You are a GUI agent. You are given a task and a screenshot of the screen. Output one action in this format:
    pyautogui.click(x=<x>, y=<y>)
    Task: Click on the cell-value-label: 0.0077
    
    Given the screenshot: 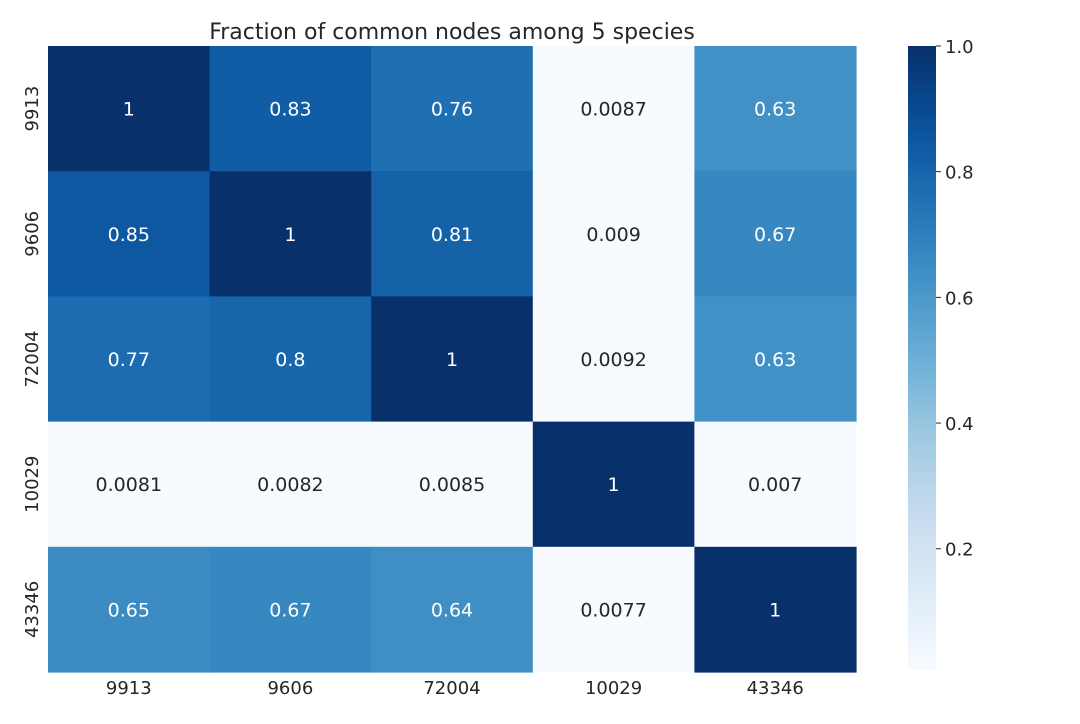 What is the action you would take?
    pyautogui.click(x=613, y=610)
    